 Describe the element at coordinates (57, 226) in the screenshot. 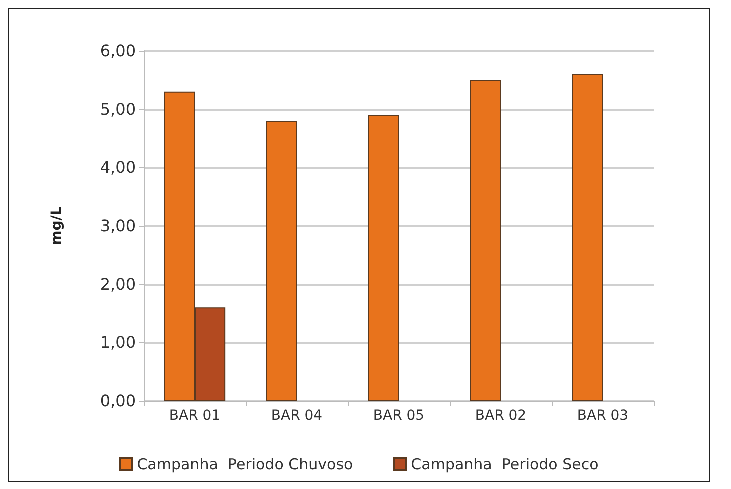

I see `y-axis-title: mg/L` at that location.